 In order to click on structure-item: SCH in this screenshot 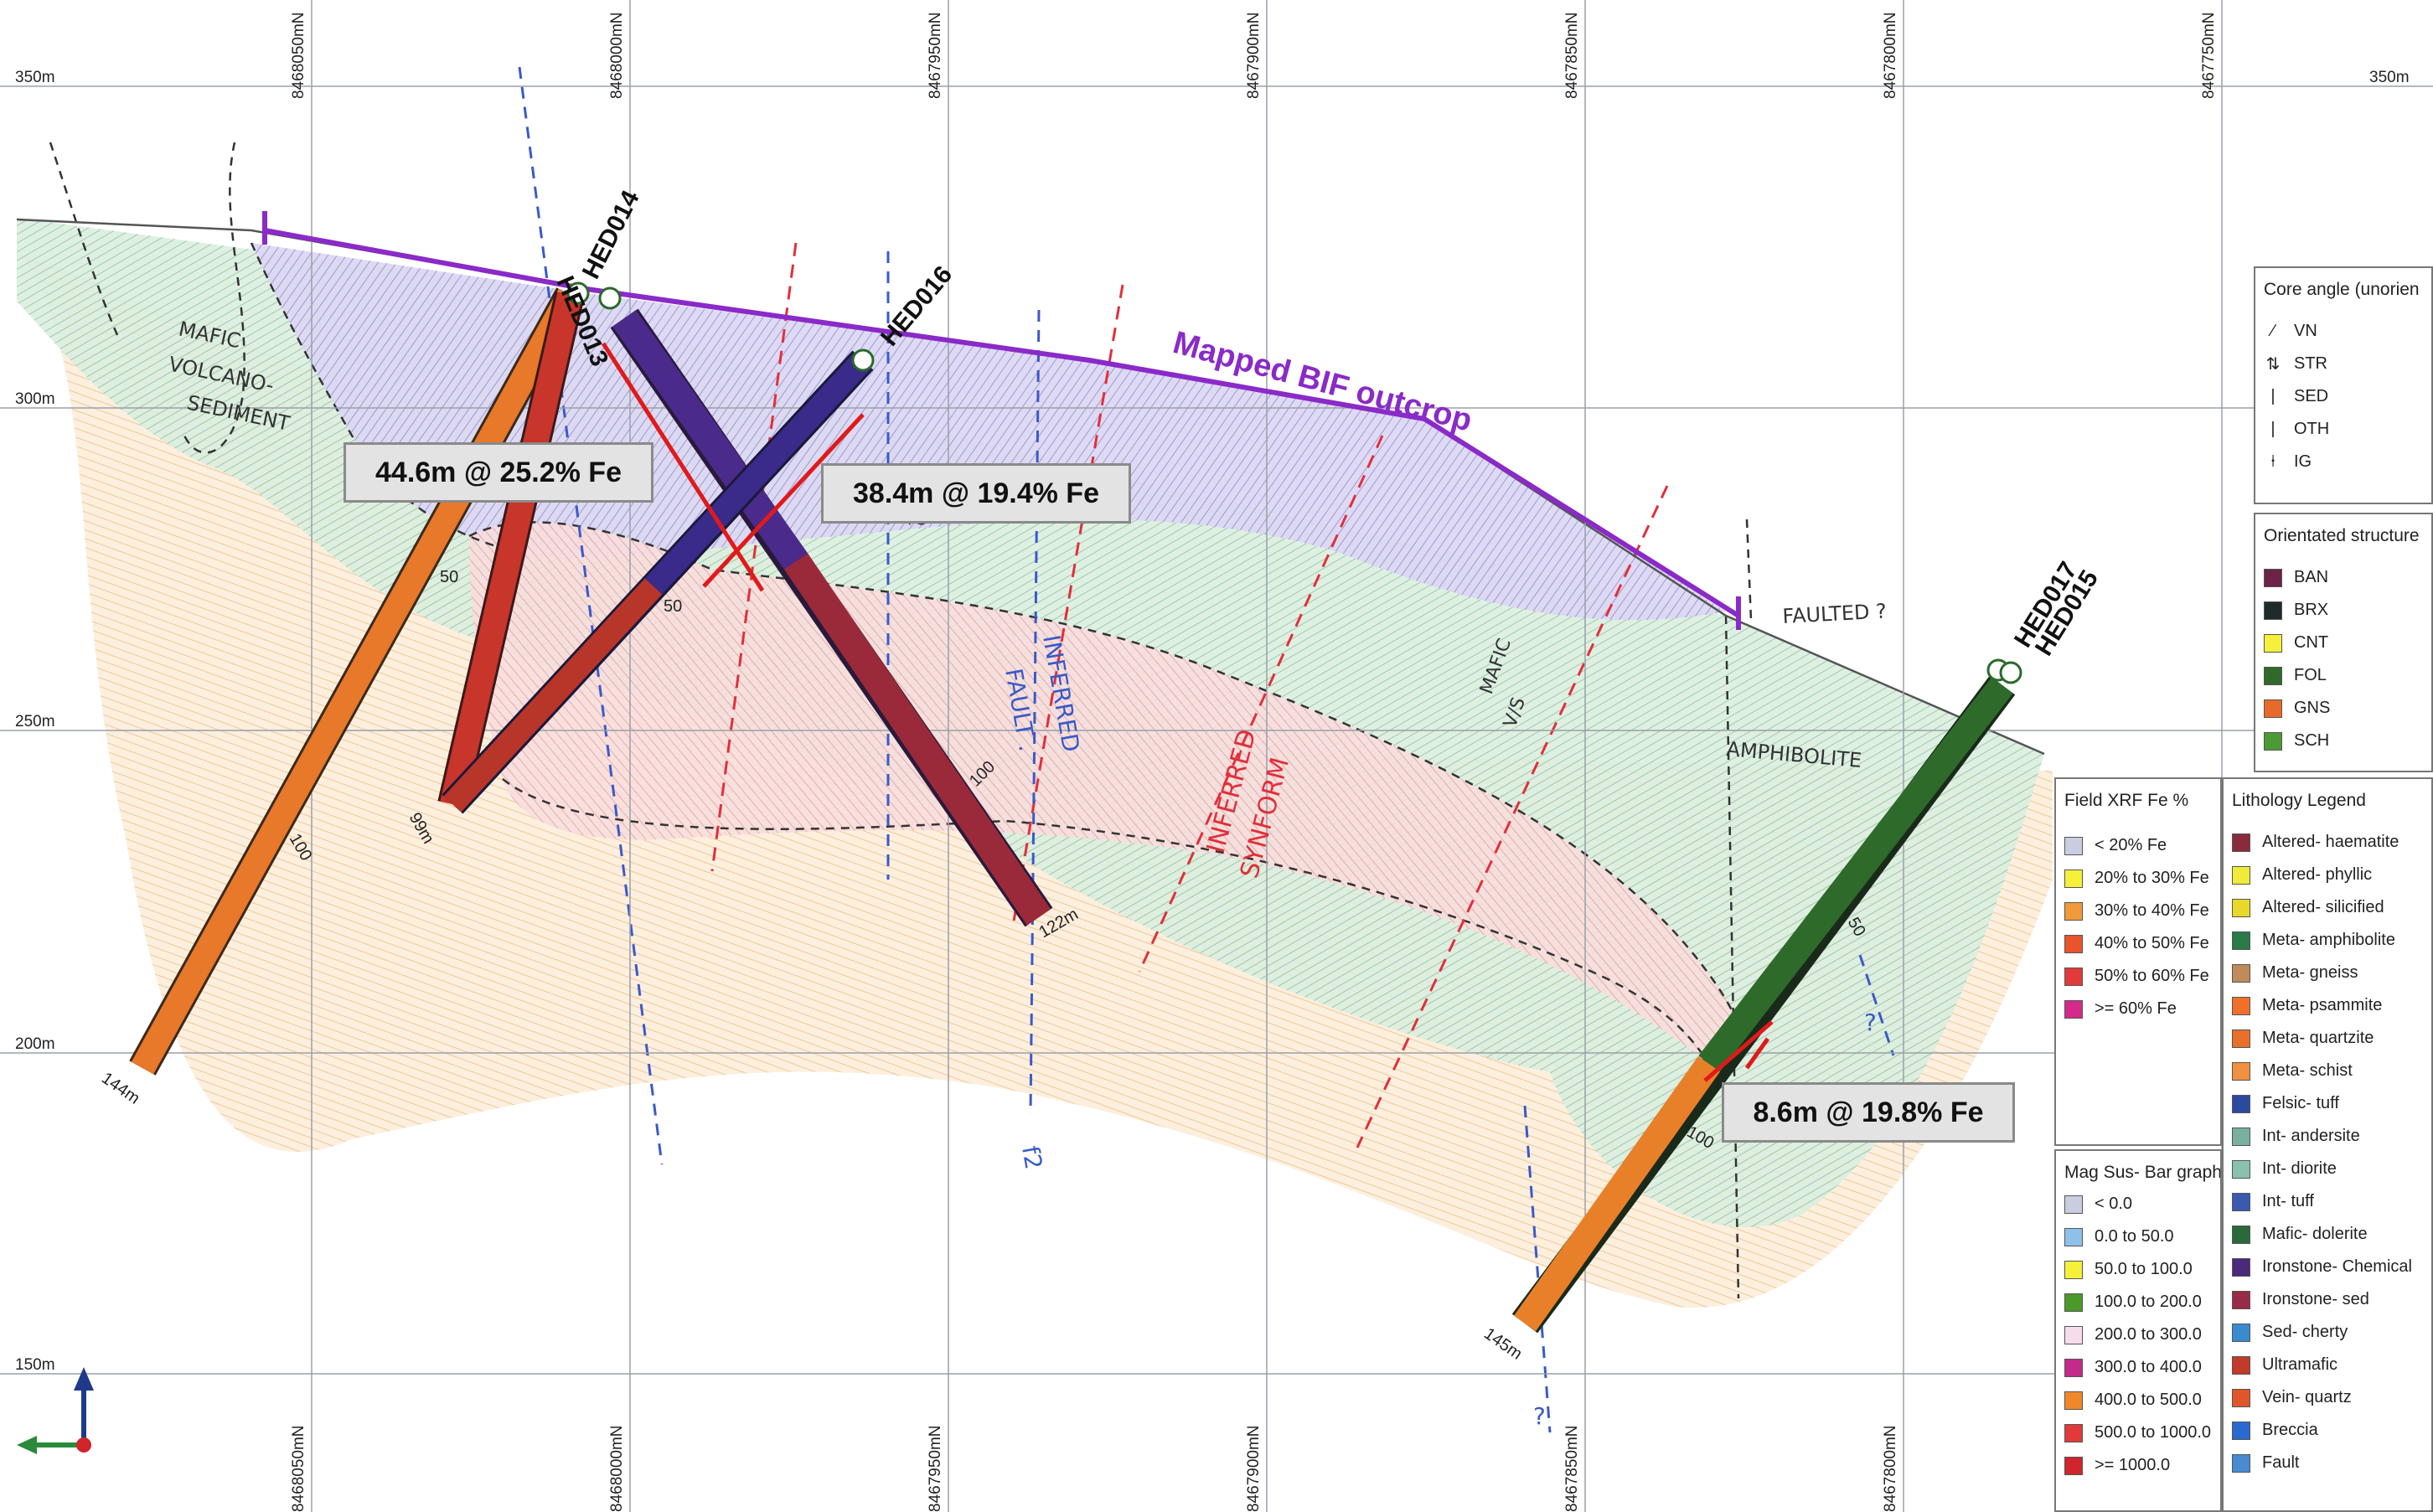, I will do `click(2343, 741)`.